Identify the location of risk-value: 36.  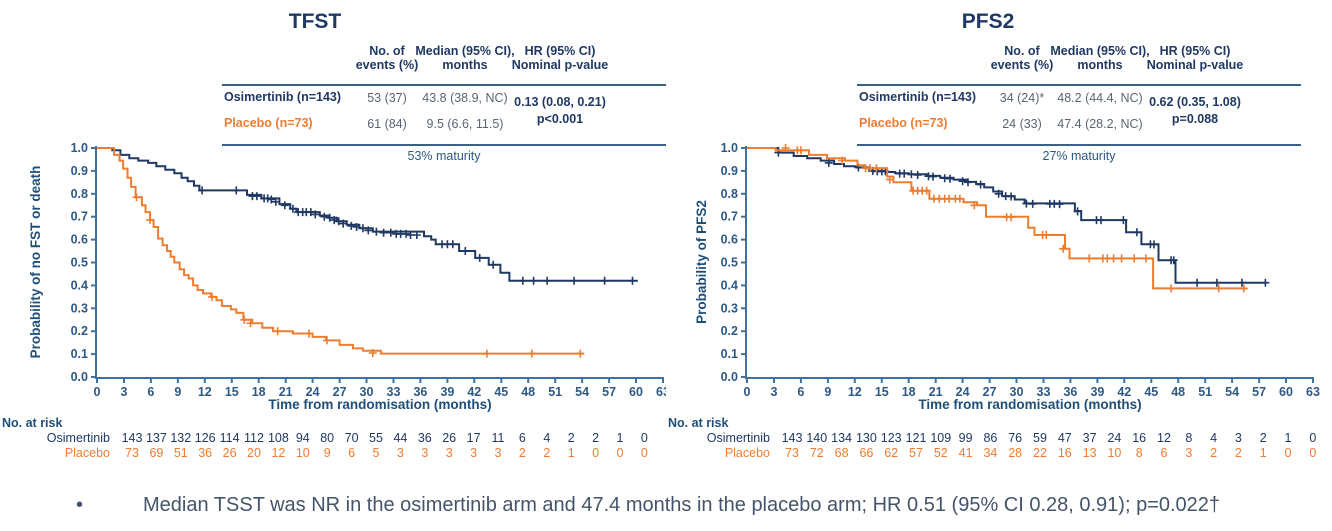
(205, 453).